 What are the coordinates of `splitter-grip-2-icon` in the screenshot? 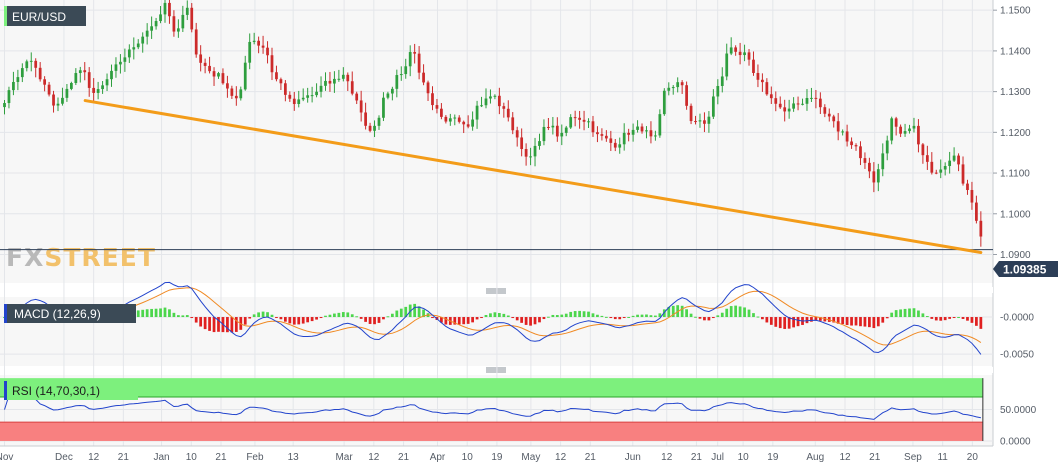 It's located at (496, 370).